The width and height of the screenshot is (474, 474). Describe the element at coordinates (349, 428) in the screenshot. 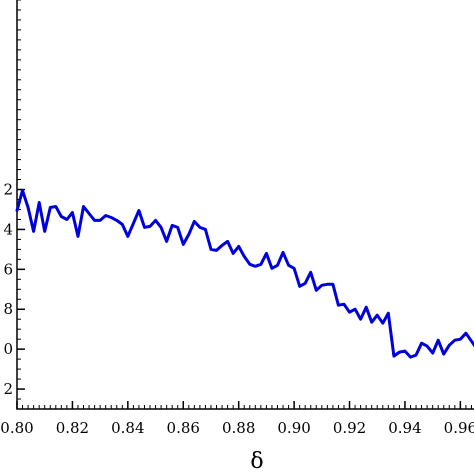

I see `x-tick-label: 0.92` at that location.